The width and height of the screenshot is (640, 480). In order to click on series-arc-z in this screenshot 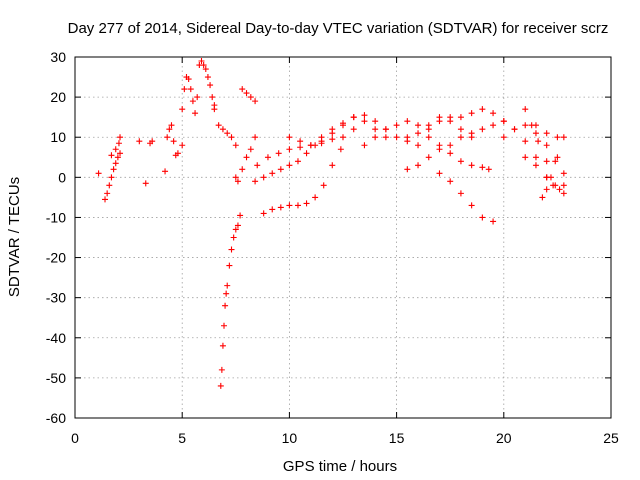, I will do `click(549, 179)`.